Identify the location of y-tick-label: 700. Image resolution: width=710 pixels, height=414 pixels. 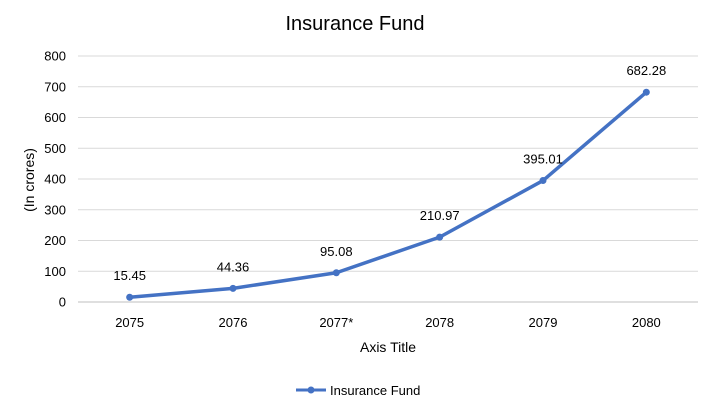
(55, 86).